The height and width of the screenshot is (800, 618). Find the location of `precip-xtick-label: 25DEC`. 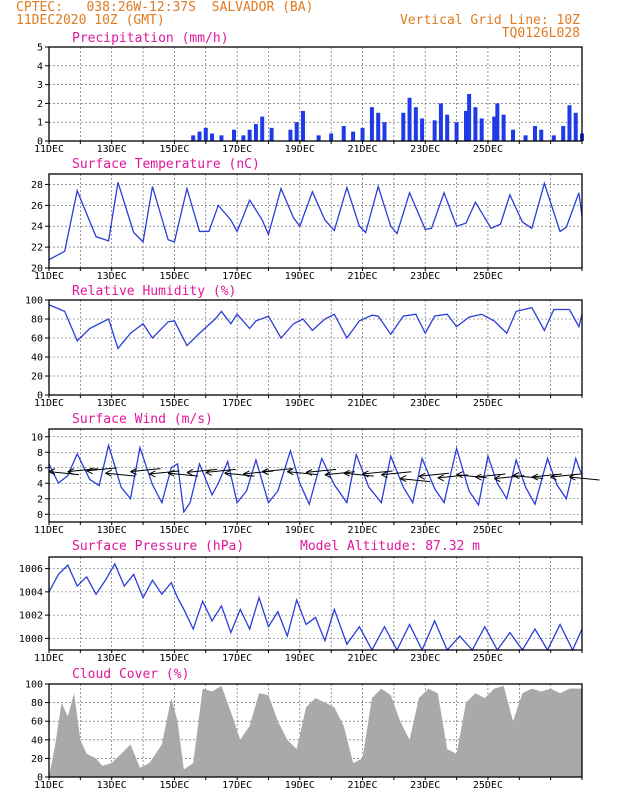

precip-xtick-label: 25DEC is located at coordinates (488, 149).